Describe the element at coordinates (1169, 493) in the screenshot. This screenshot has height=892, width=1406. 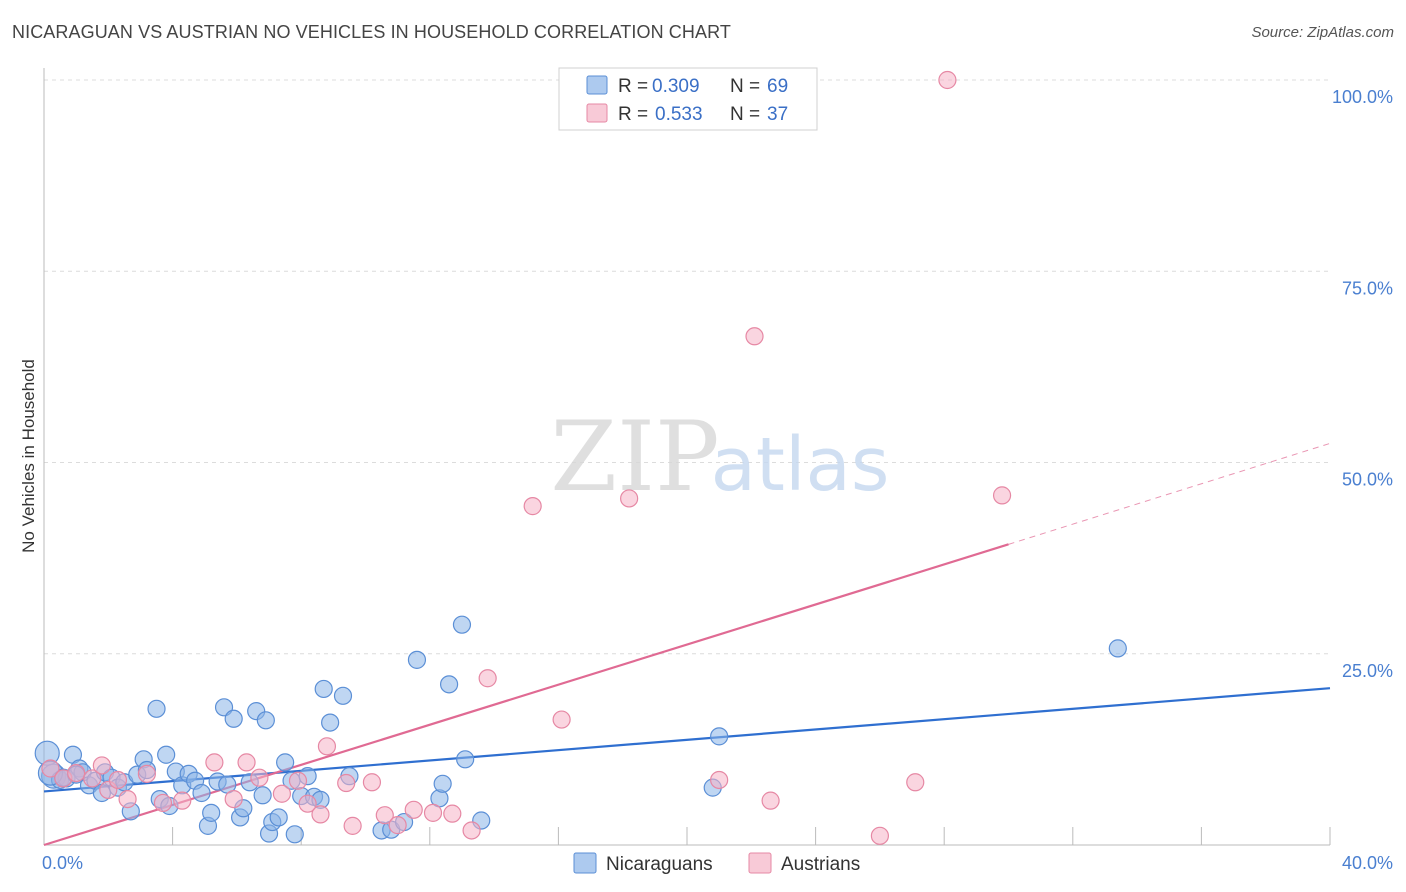
I see `trend-extension-austrians` at that location.